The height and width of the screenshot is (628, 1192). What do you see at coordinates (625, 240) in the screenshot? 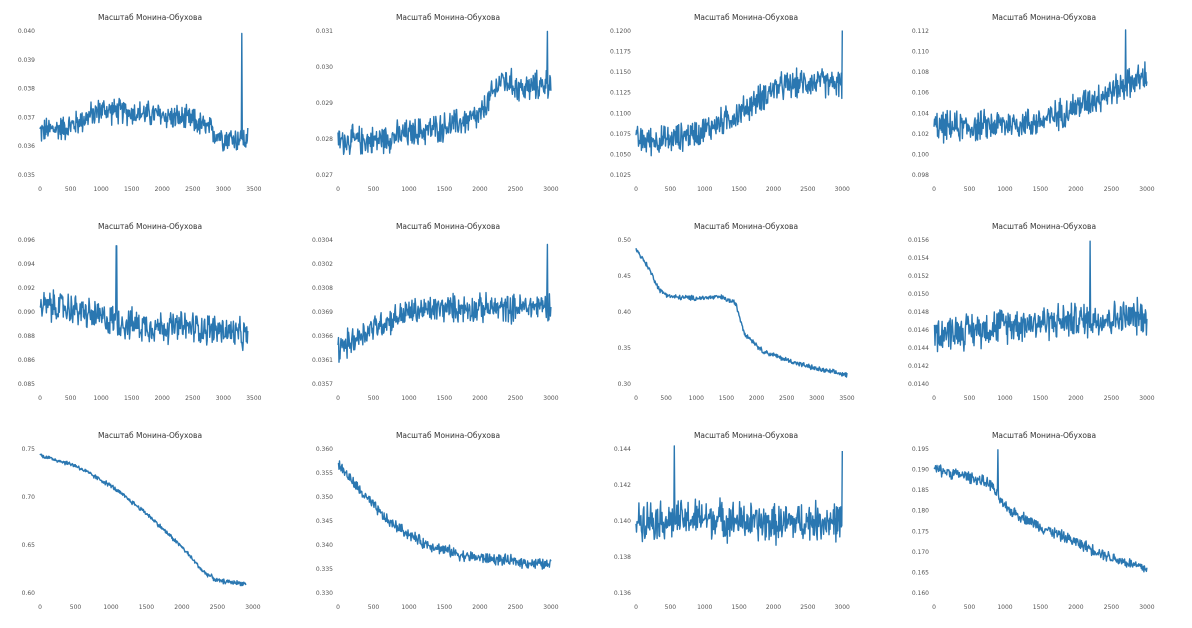
I see `y-tick-label: 0.50` at bounding box center [625, 240].